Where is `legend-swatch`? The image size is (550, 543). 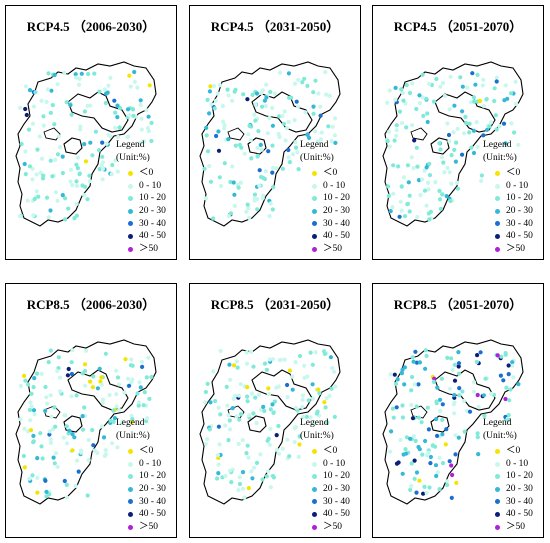
legend-swatch is located at coordinates (130, 489).